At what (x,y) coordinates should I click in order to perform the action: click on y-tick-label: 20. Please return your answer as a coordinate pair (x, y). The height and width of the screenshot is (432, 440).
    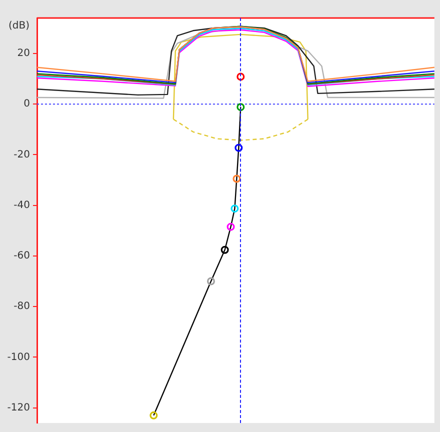
    Looking at the image, I should click on (23, 54).